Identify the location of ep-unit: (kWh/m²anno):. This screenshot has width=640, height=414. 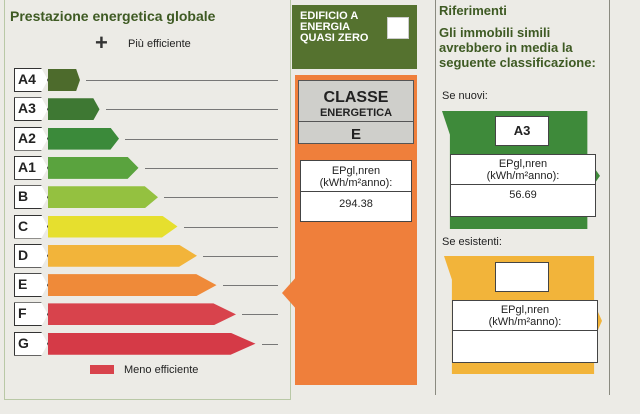
(356, 184).